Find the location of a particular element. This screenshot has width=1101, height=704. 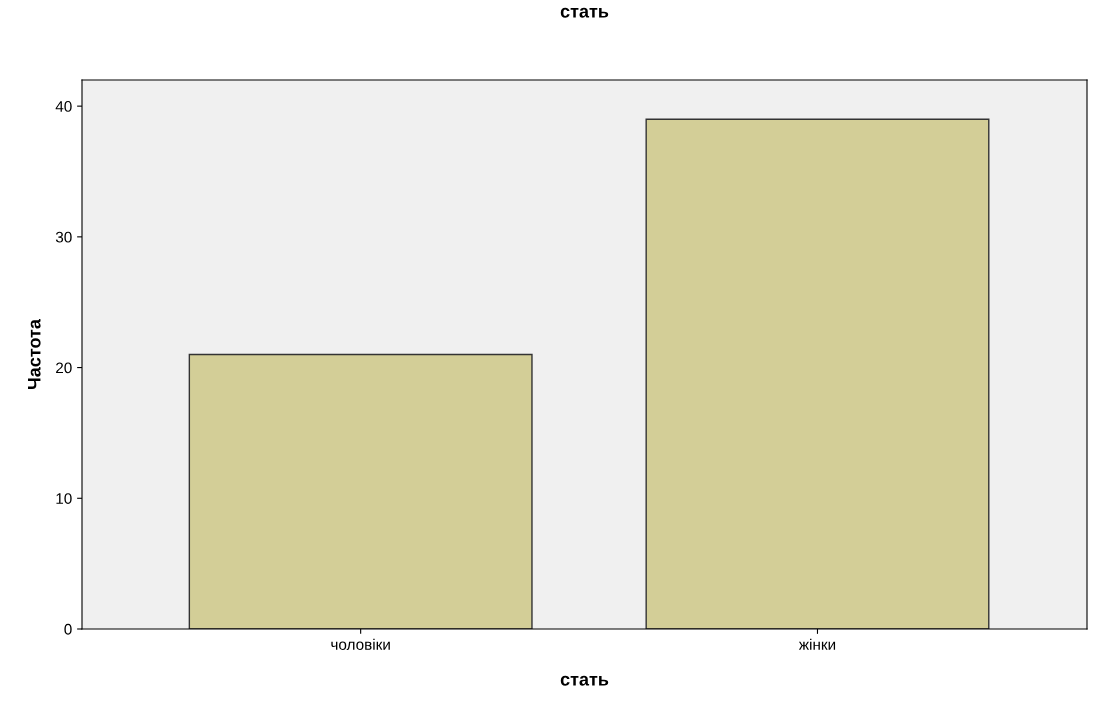

x-tick-label: чоловіки is located at coordinates (360, 644).